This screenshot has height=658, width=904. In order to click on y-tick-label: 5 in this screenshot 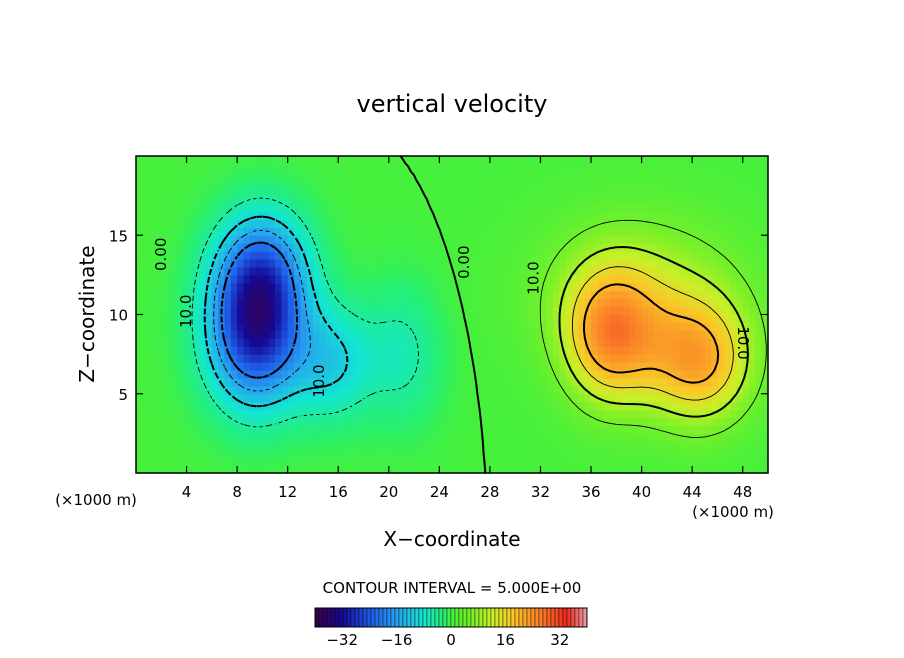, I will do `click(123, 395)`.